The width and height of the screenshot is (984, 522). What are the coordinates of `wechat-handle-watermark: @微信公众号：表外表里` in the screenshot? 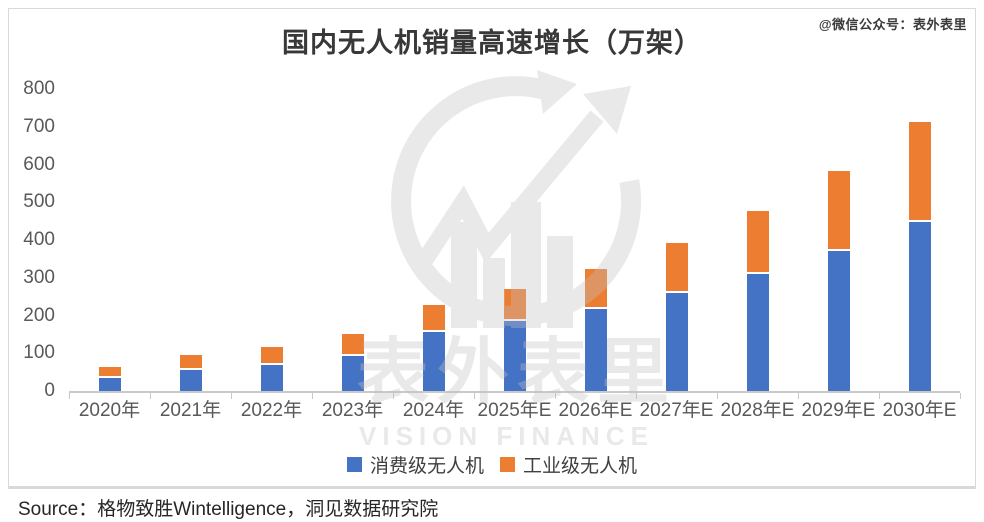 It's located at (892, 24).